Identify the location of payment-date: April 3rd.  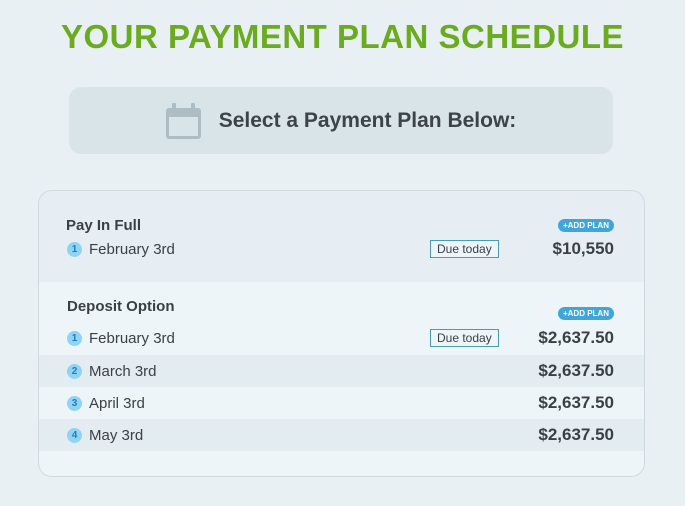
(117, 403).